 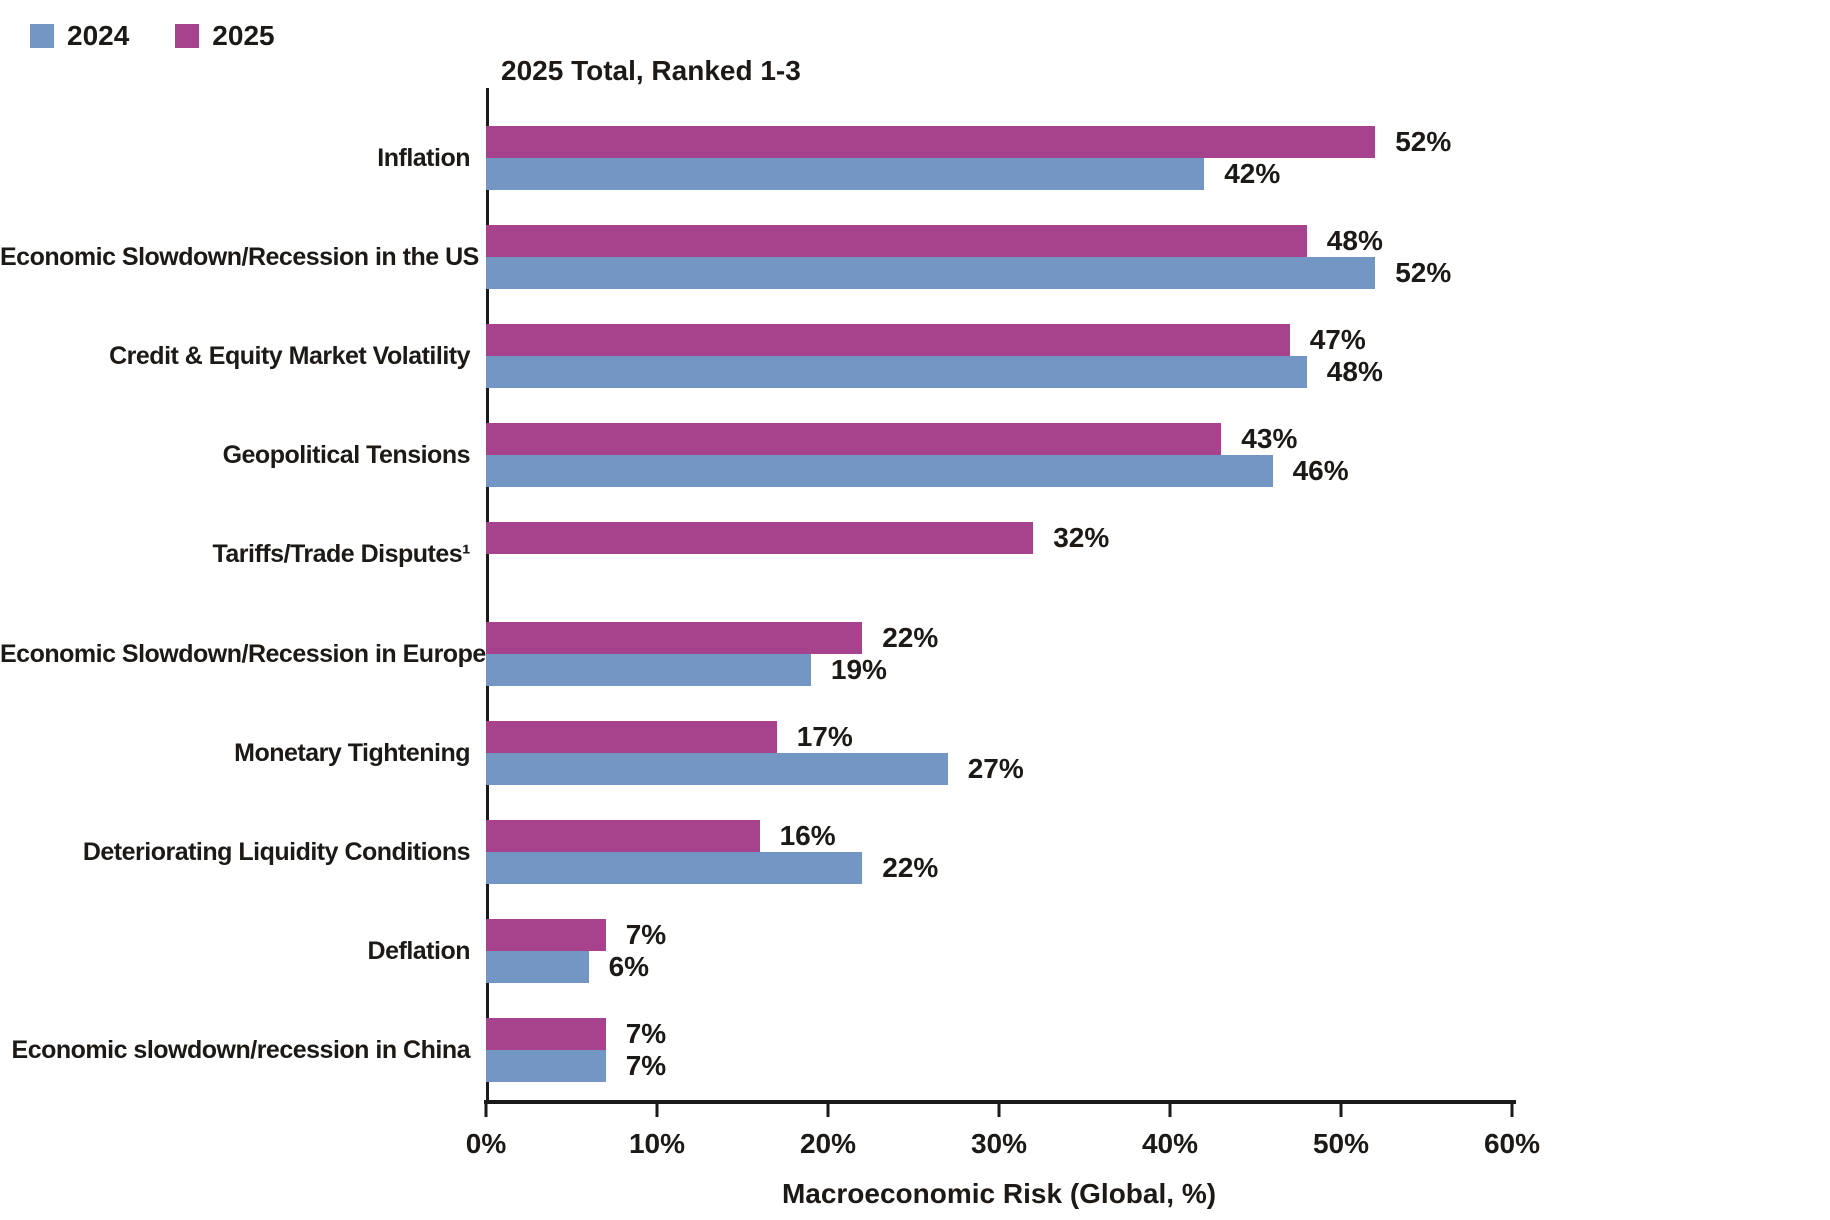 I want to click on legend-item-2025: 2025, so click(x=225, y=36).